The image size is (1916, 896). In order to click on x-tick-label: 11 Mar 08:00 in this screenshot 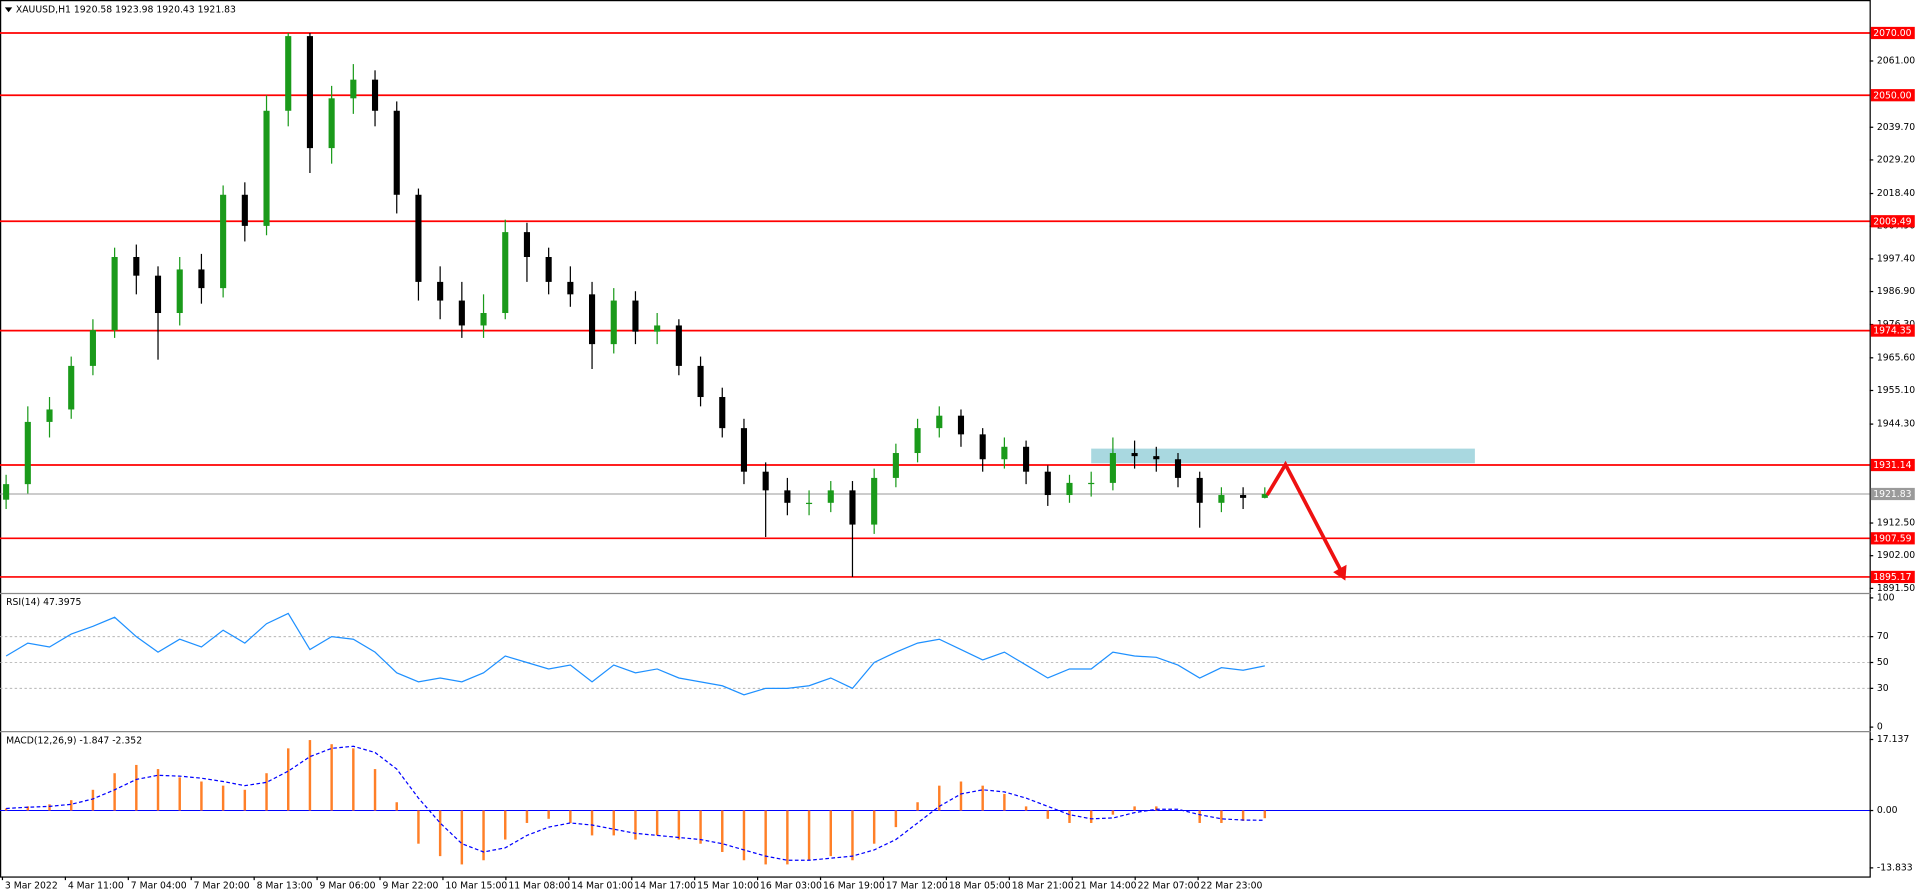, I will do `click(539, 886)`.